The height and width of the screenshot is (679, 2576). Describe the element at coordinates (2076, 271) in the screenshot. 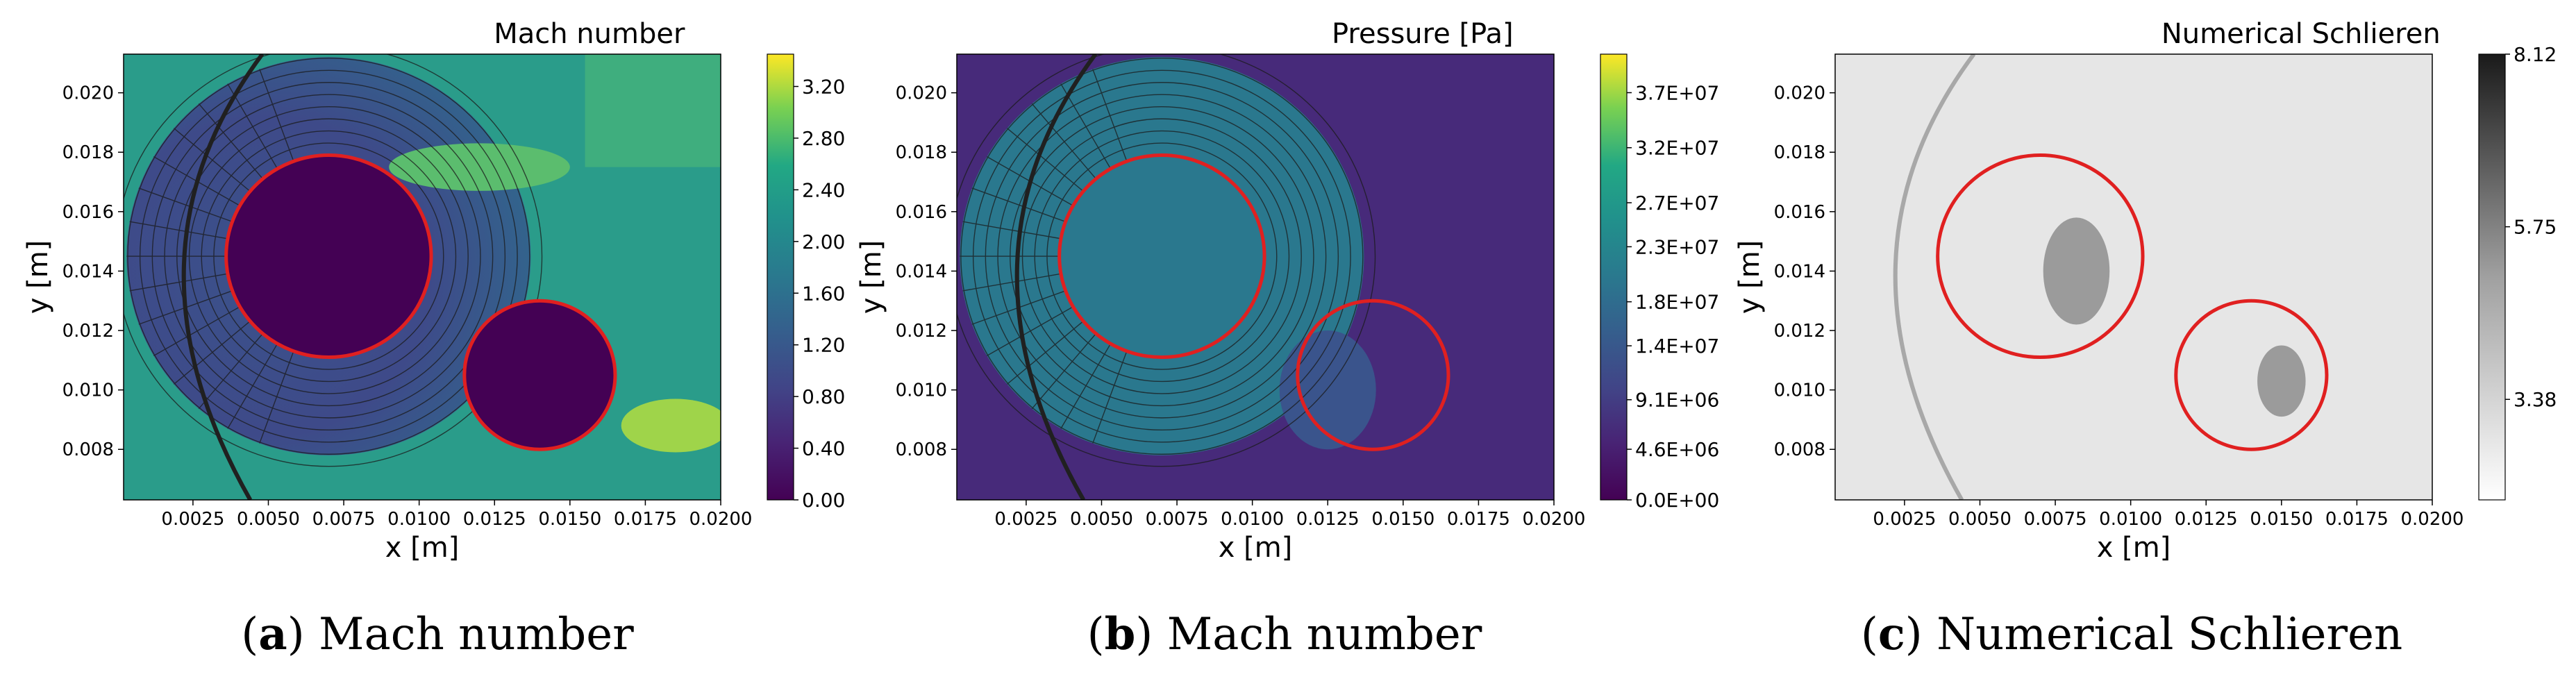

I see `wake-dark-region` at that location.